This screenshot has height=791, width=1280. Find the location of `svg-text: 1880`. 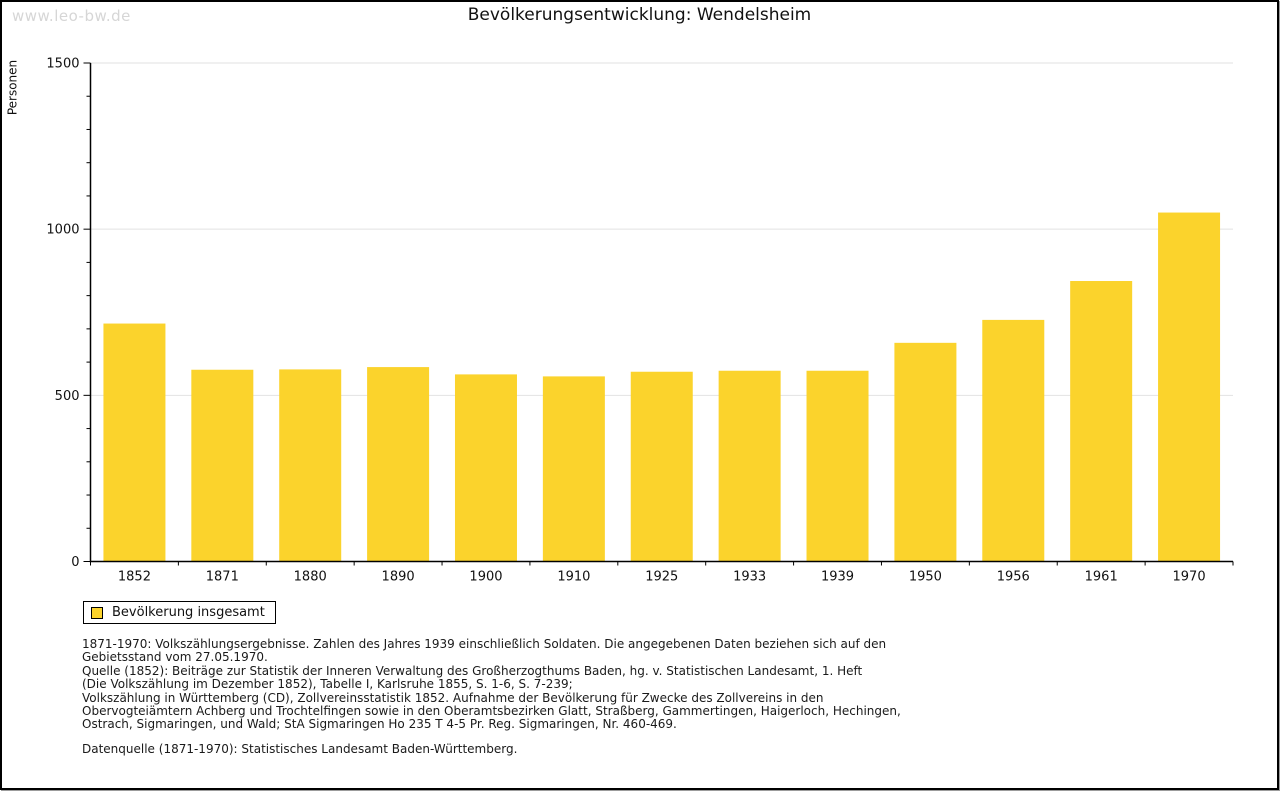

svg-text: 1880 is located at coordinates (310, 577).